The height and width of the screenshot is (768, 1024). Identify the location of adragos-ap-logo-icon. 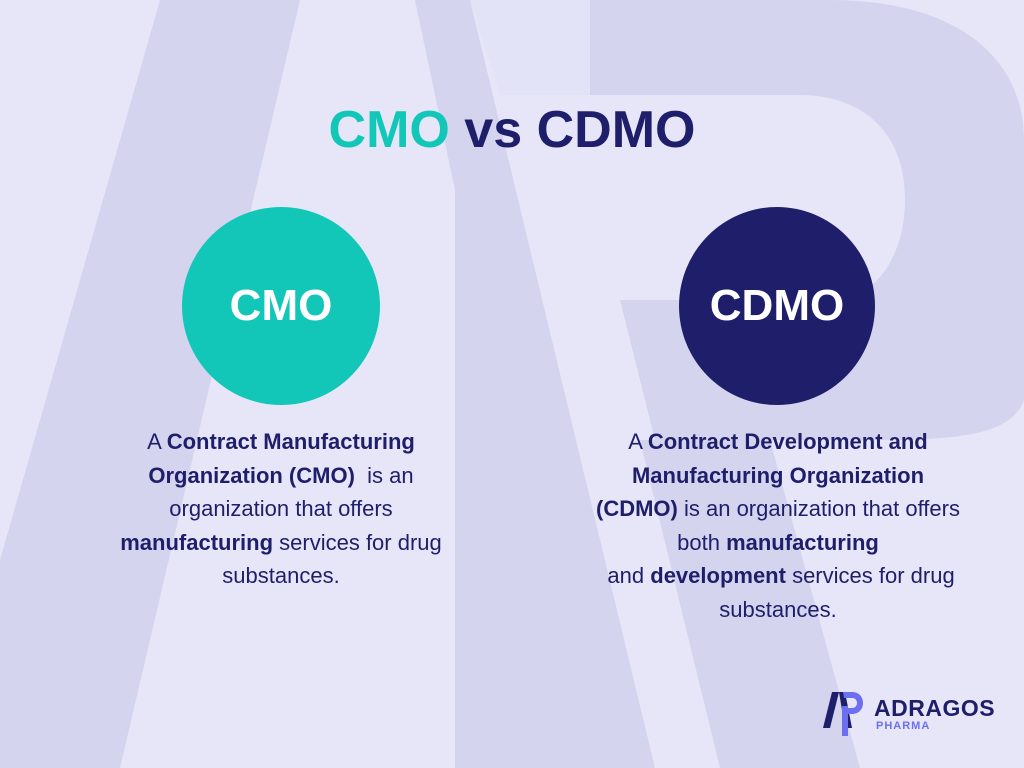
(843, 714).